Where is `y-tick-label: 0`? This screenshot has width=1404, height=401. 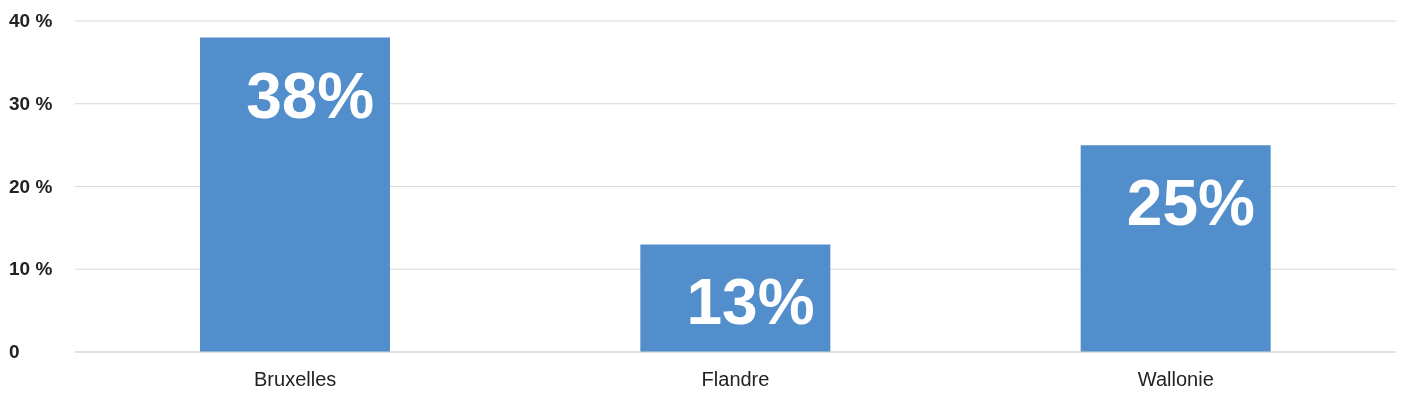 y-tick-label: 0 is located at coordinates (14, 351).